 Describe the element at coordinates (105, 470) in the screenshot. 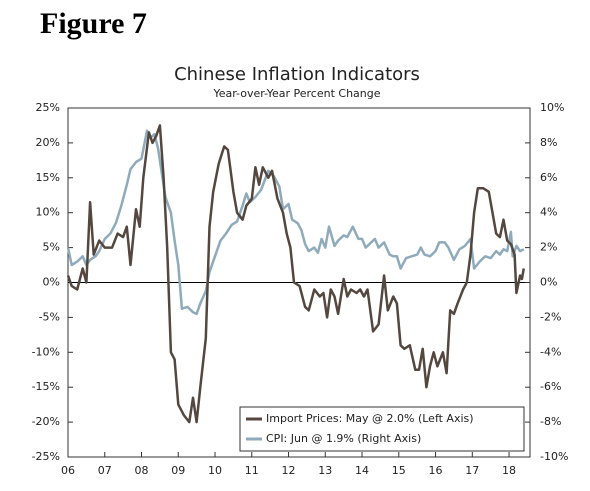

I see `x-tick-label: 07` at that location.